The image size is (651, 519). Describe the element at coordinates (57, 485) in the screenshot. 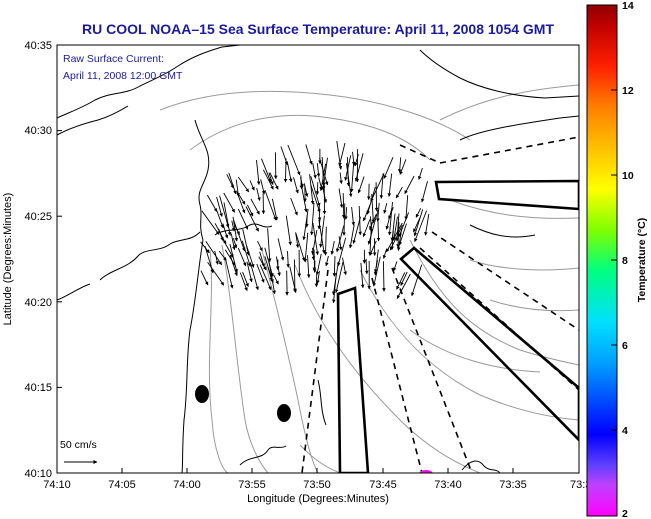

I see `x-tick-label: 74:10` at that location.